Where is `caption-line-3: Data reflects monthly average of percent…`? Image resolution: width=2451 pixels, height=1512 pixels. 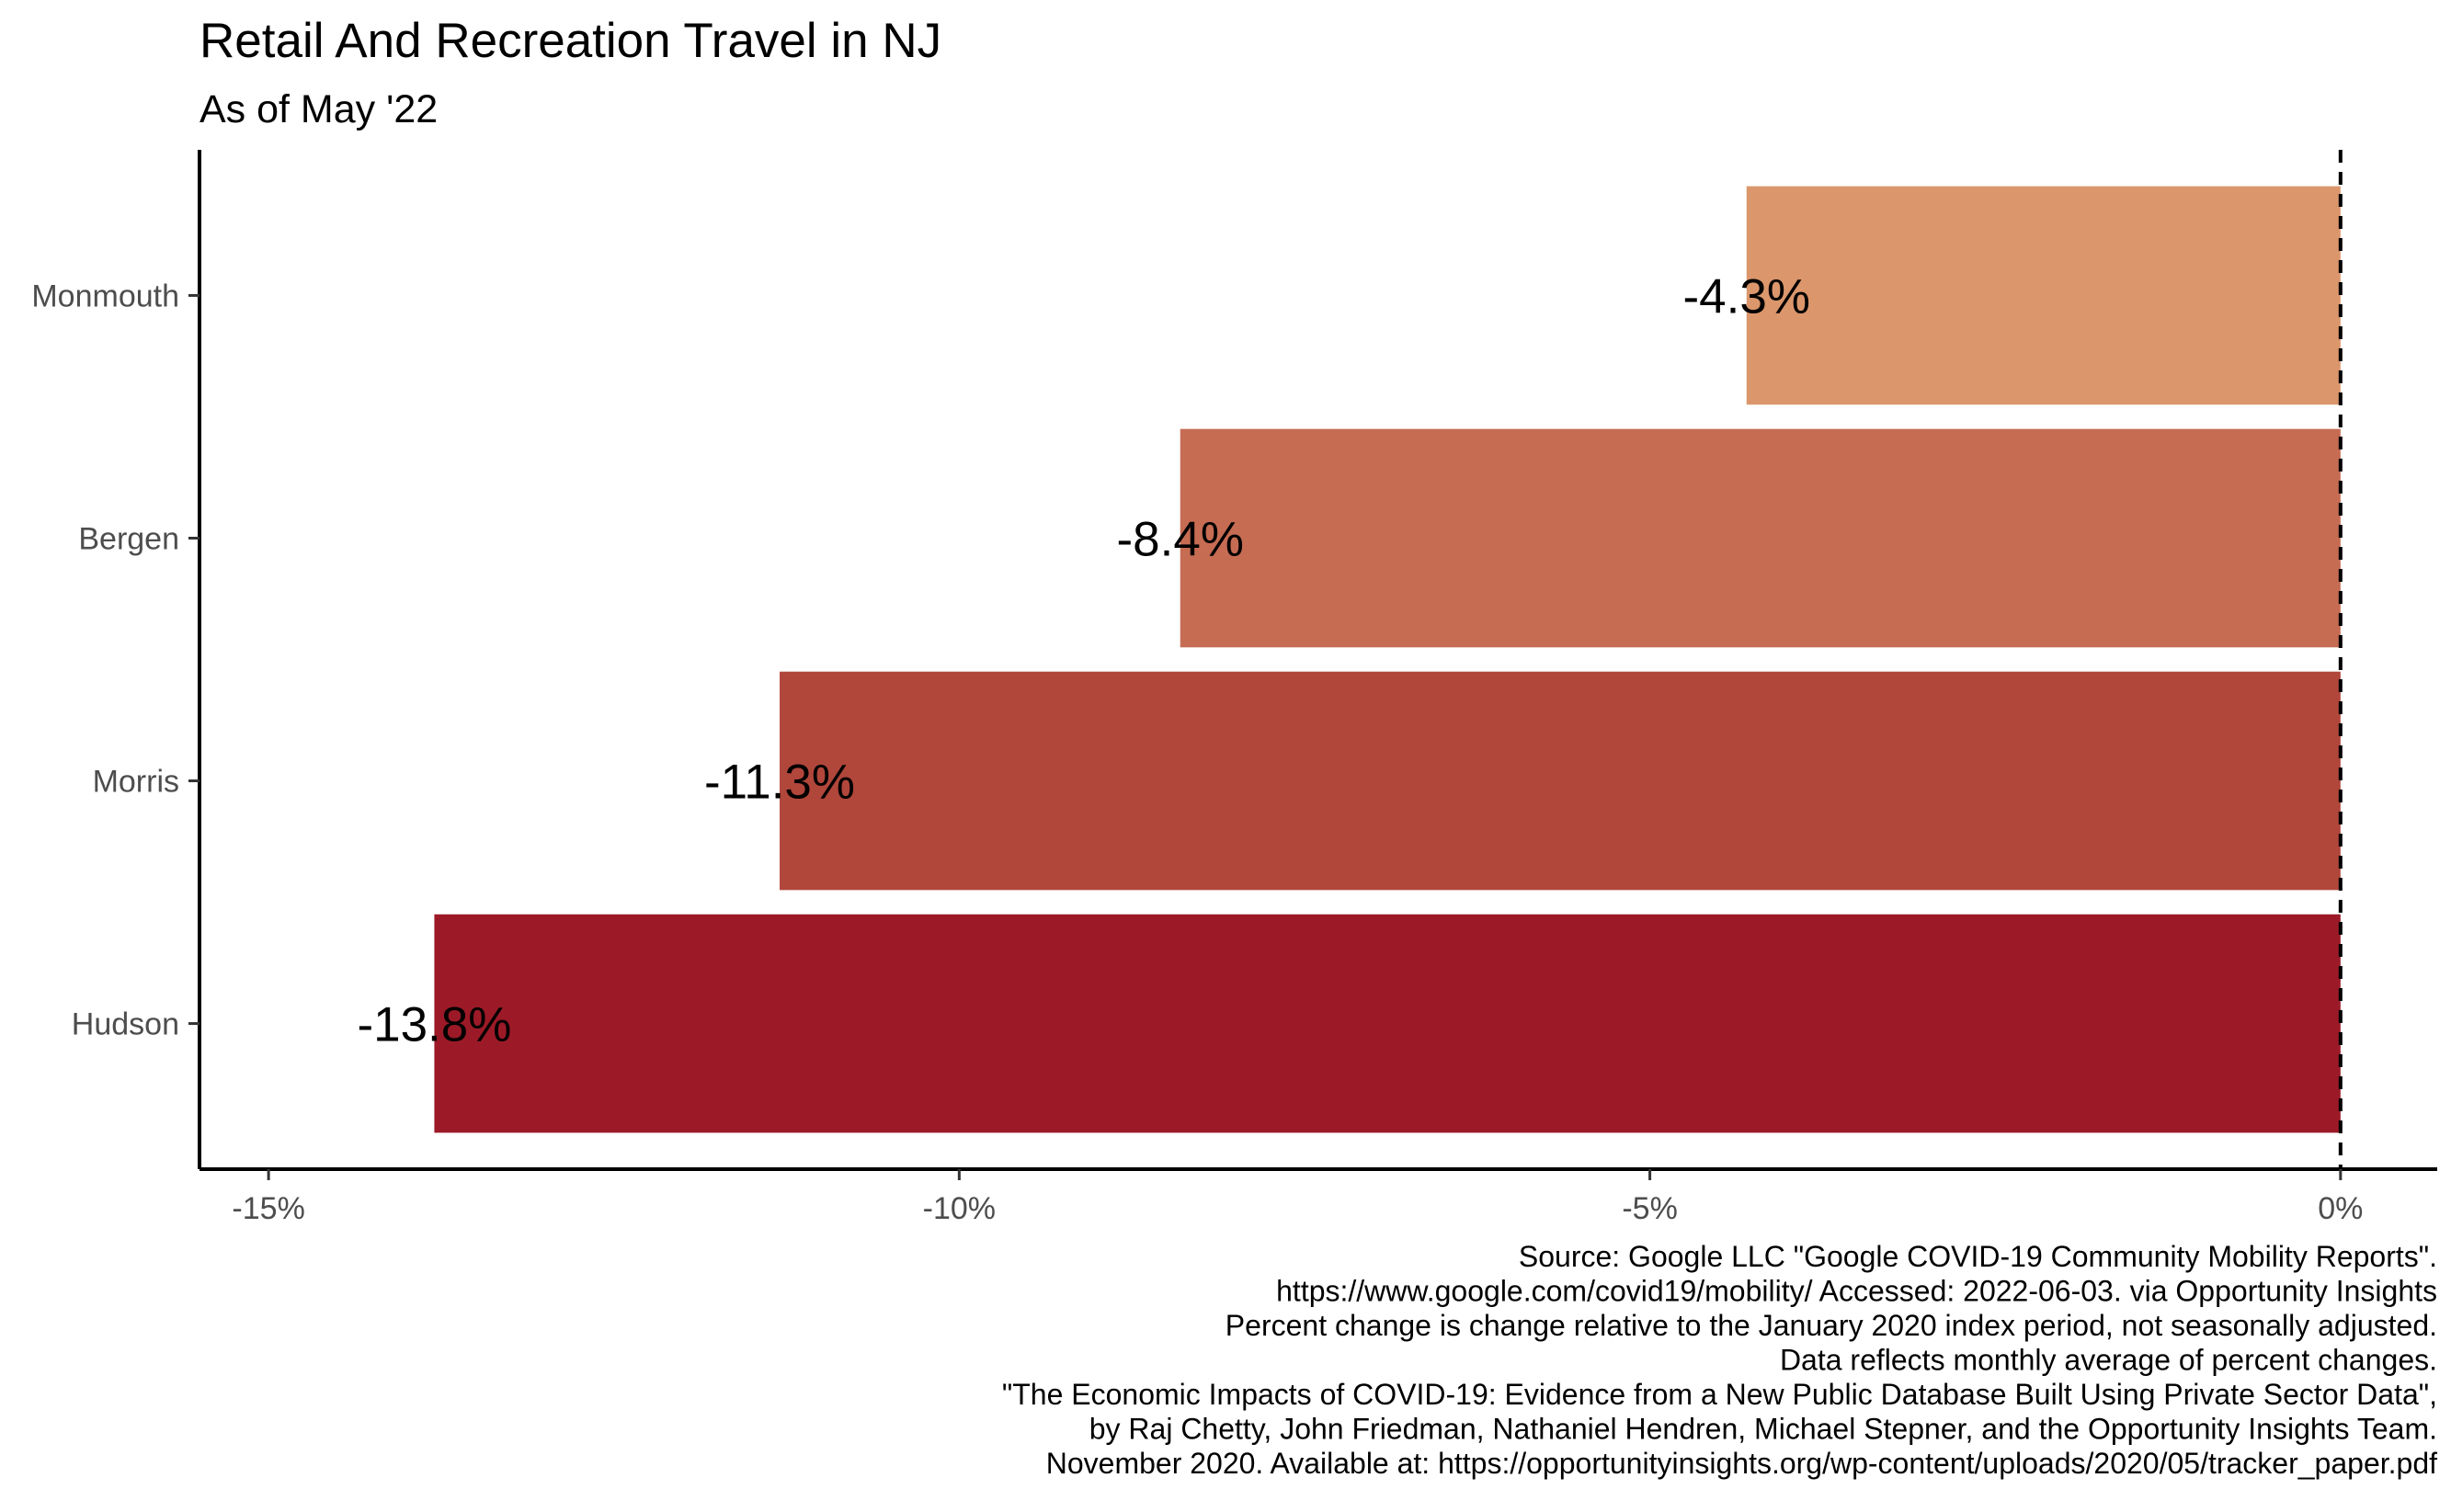
caption-line-3: Data reflects monthly average of percent… is located at coordinates (2108, 1360).